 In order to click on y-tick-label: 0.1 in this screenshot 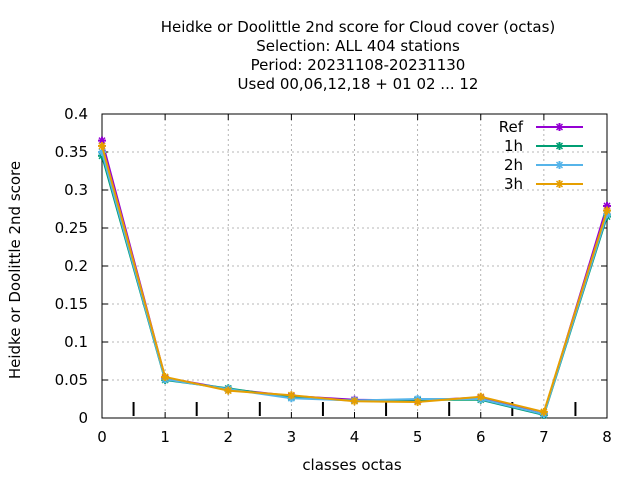, I will do `click(76, 342)`.